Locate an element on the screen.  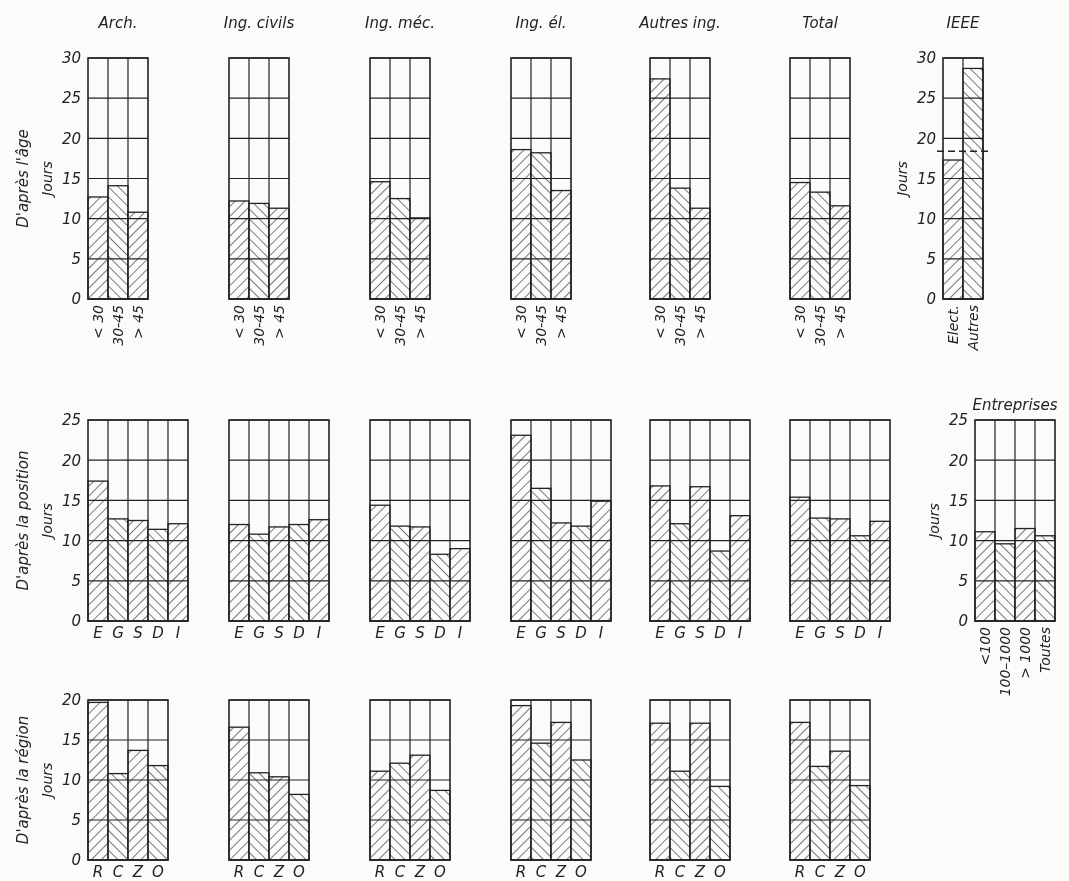
x-tick-label: <100 is located at coordinates (984, 646).